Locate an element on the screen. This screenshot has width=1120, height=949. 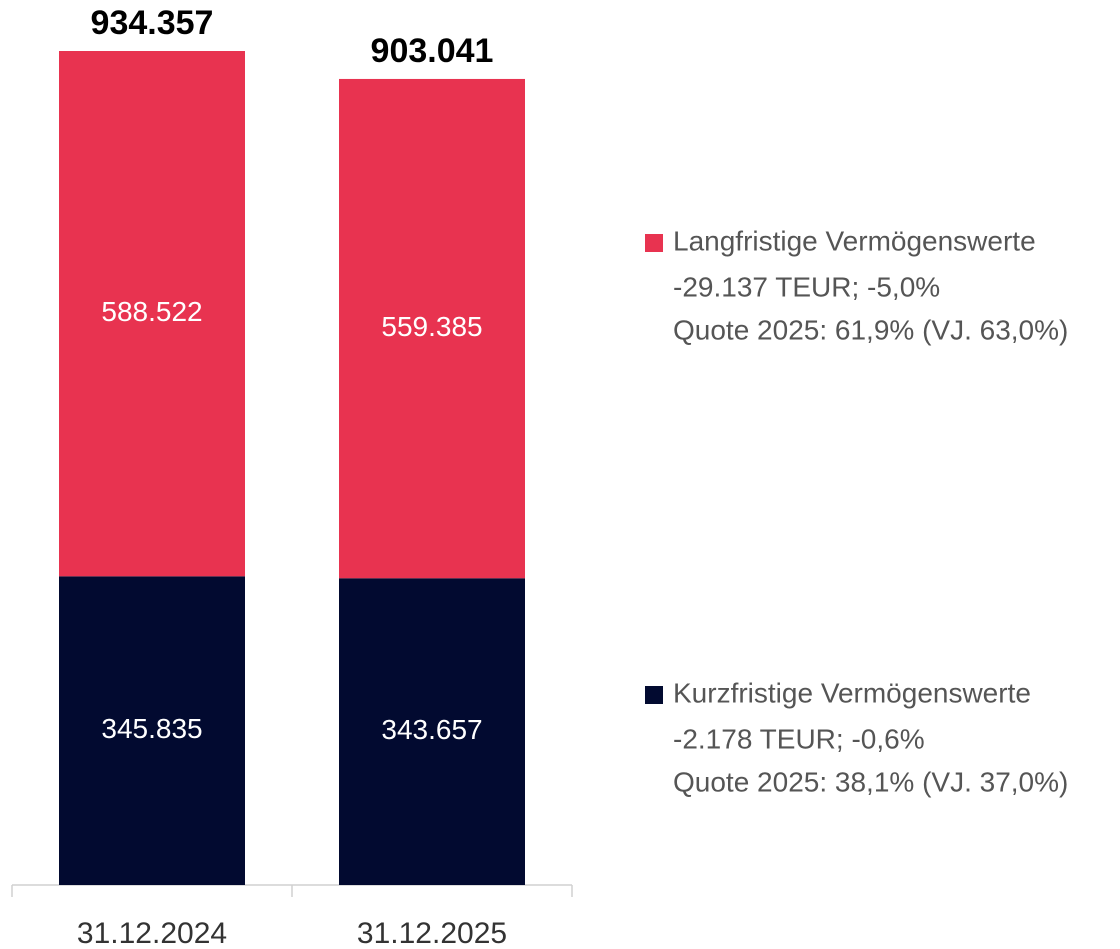
value-label: 588.522 is located at coordinates (151, 311).